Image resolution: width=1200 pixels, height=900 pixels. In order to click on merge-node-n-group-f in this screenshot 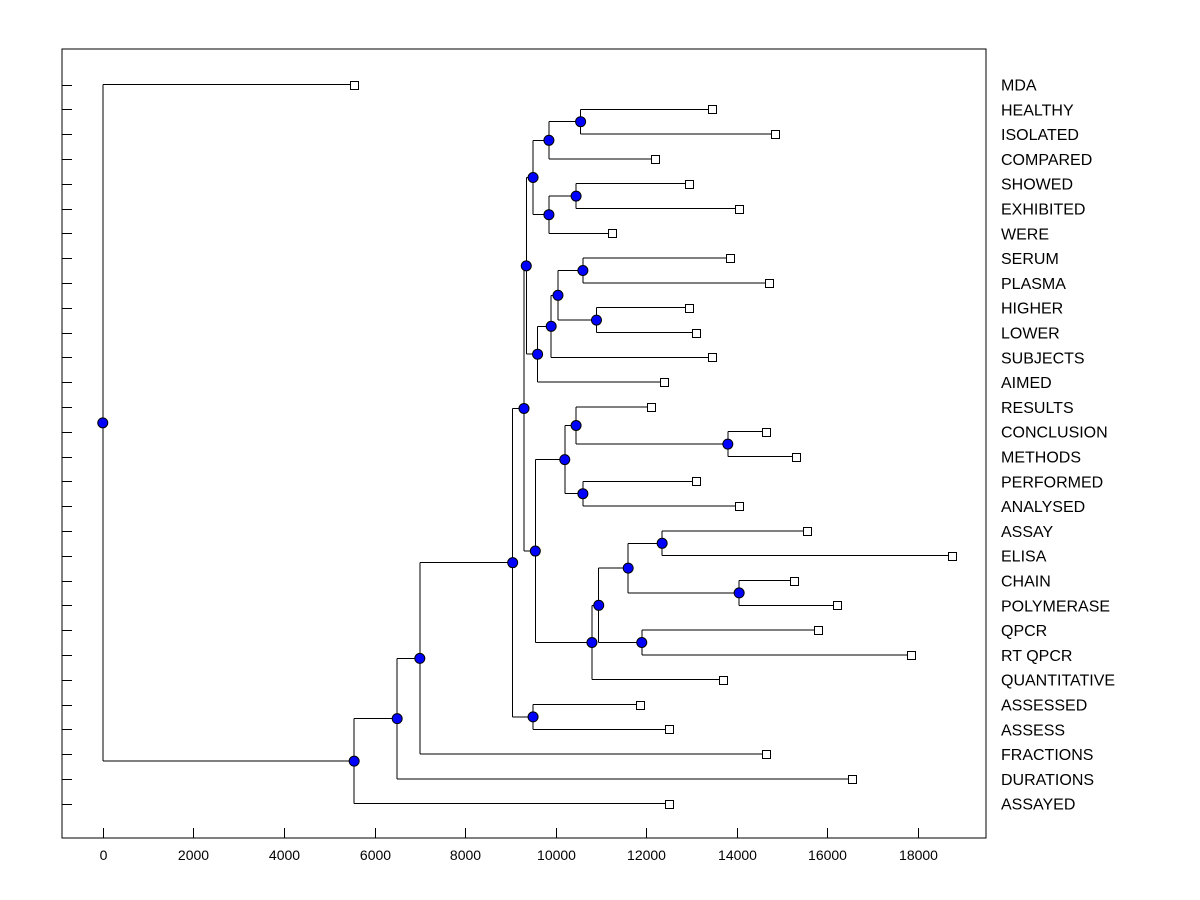, I will do `click(513, 563)`.